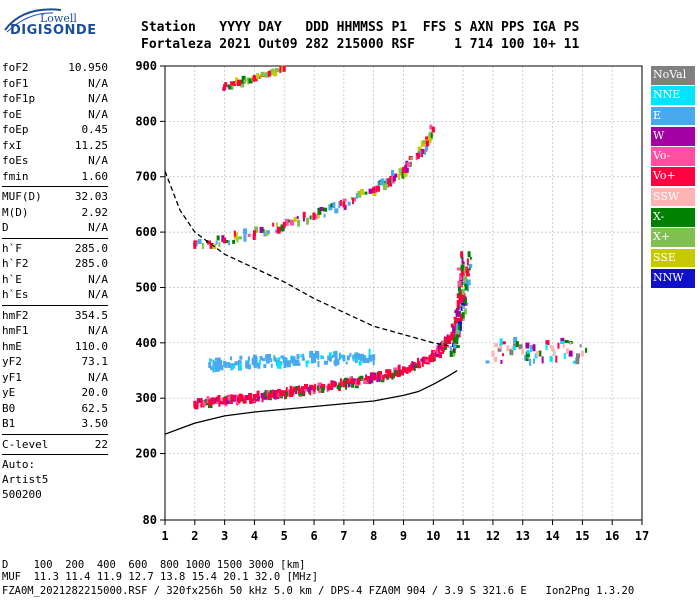 The image size is (700, 600). Describe the element at coordinates (91, 145) in the screenshot. I see `param-value: 11.25` at that location.